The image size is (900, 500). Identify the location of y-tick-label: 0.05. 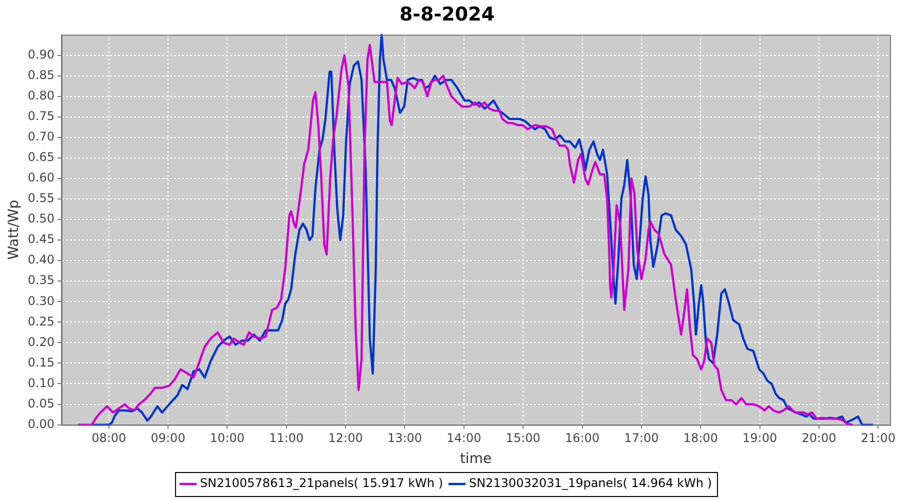
(41, 403).